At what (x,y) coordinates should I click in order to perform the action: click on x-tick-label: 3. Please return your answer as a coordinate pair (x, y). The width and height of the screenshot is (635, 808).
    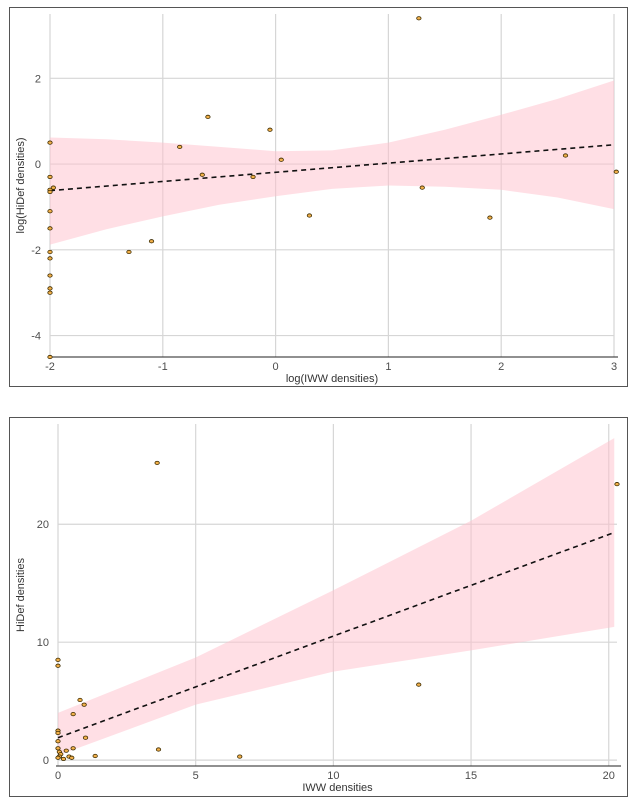
    Looking at the image, I should click on (614, 367).